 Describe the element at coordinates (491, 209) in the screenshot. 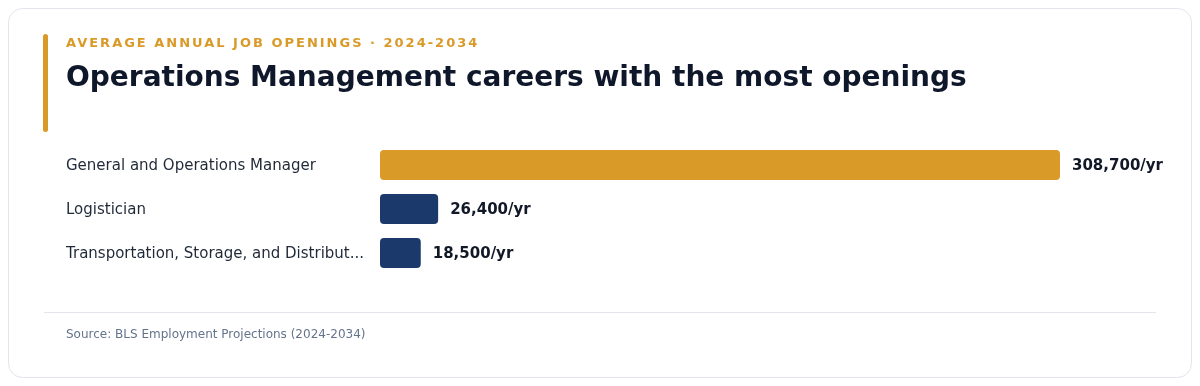

I see `data-label: 26,400/yr` at that location.